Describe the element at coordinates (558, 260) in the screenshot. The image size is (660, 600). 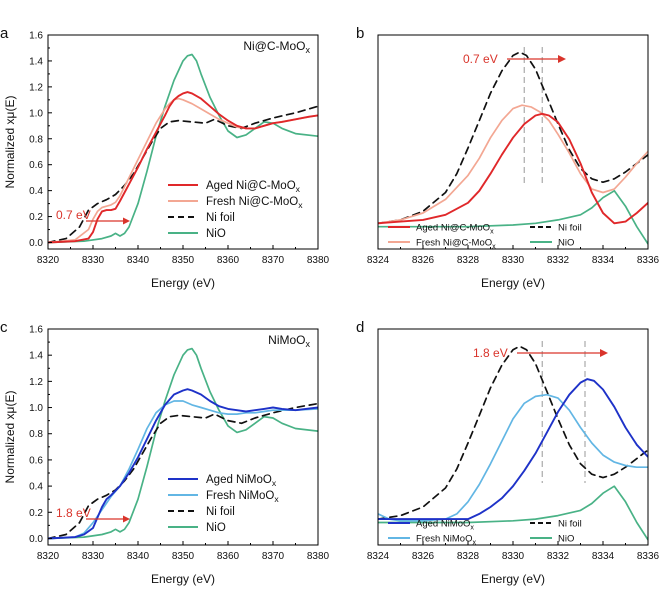
I see `x-tick-label: 8332` at that location.